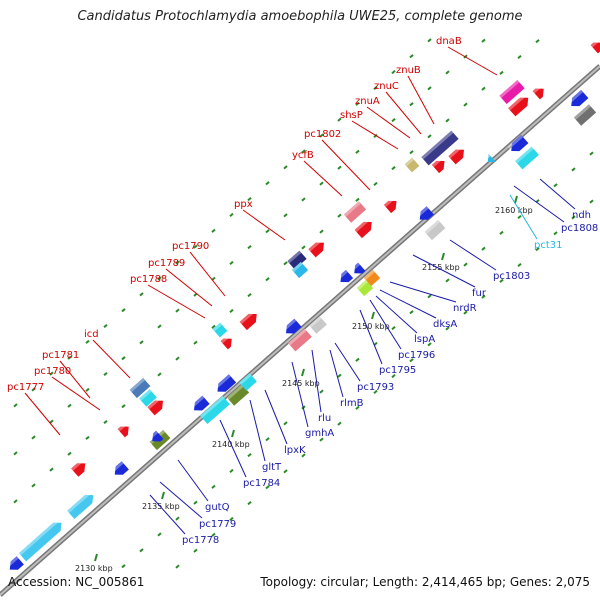  What do you see at coordinates (261, 483) in the screenshot?
I see `gene-label-reverse: pc1784` at bounding box center [261, 483].